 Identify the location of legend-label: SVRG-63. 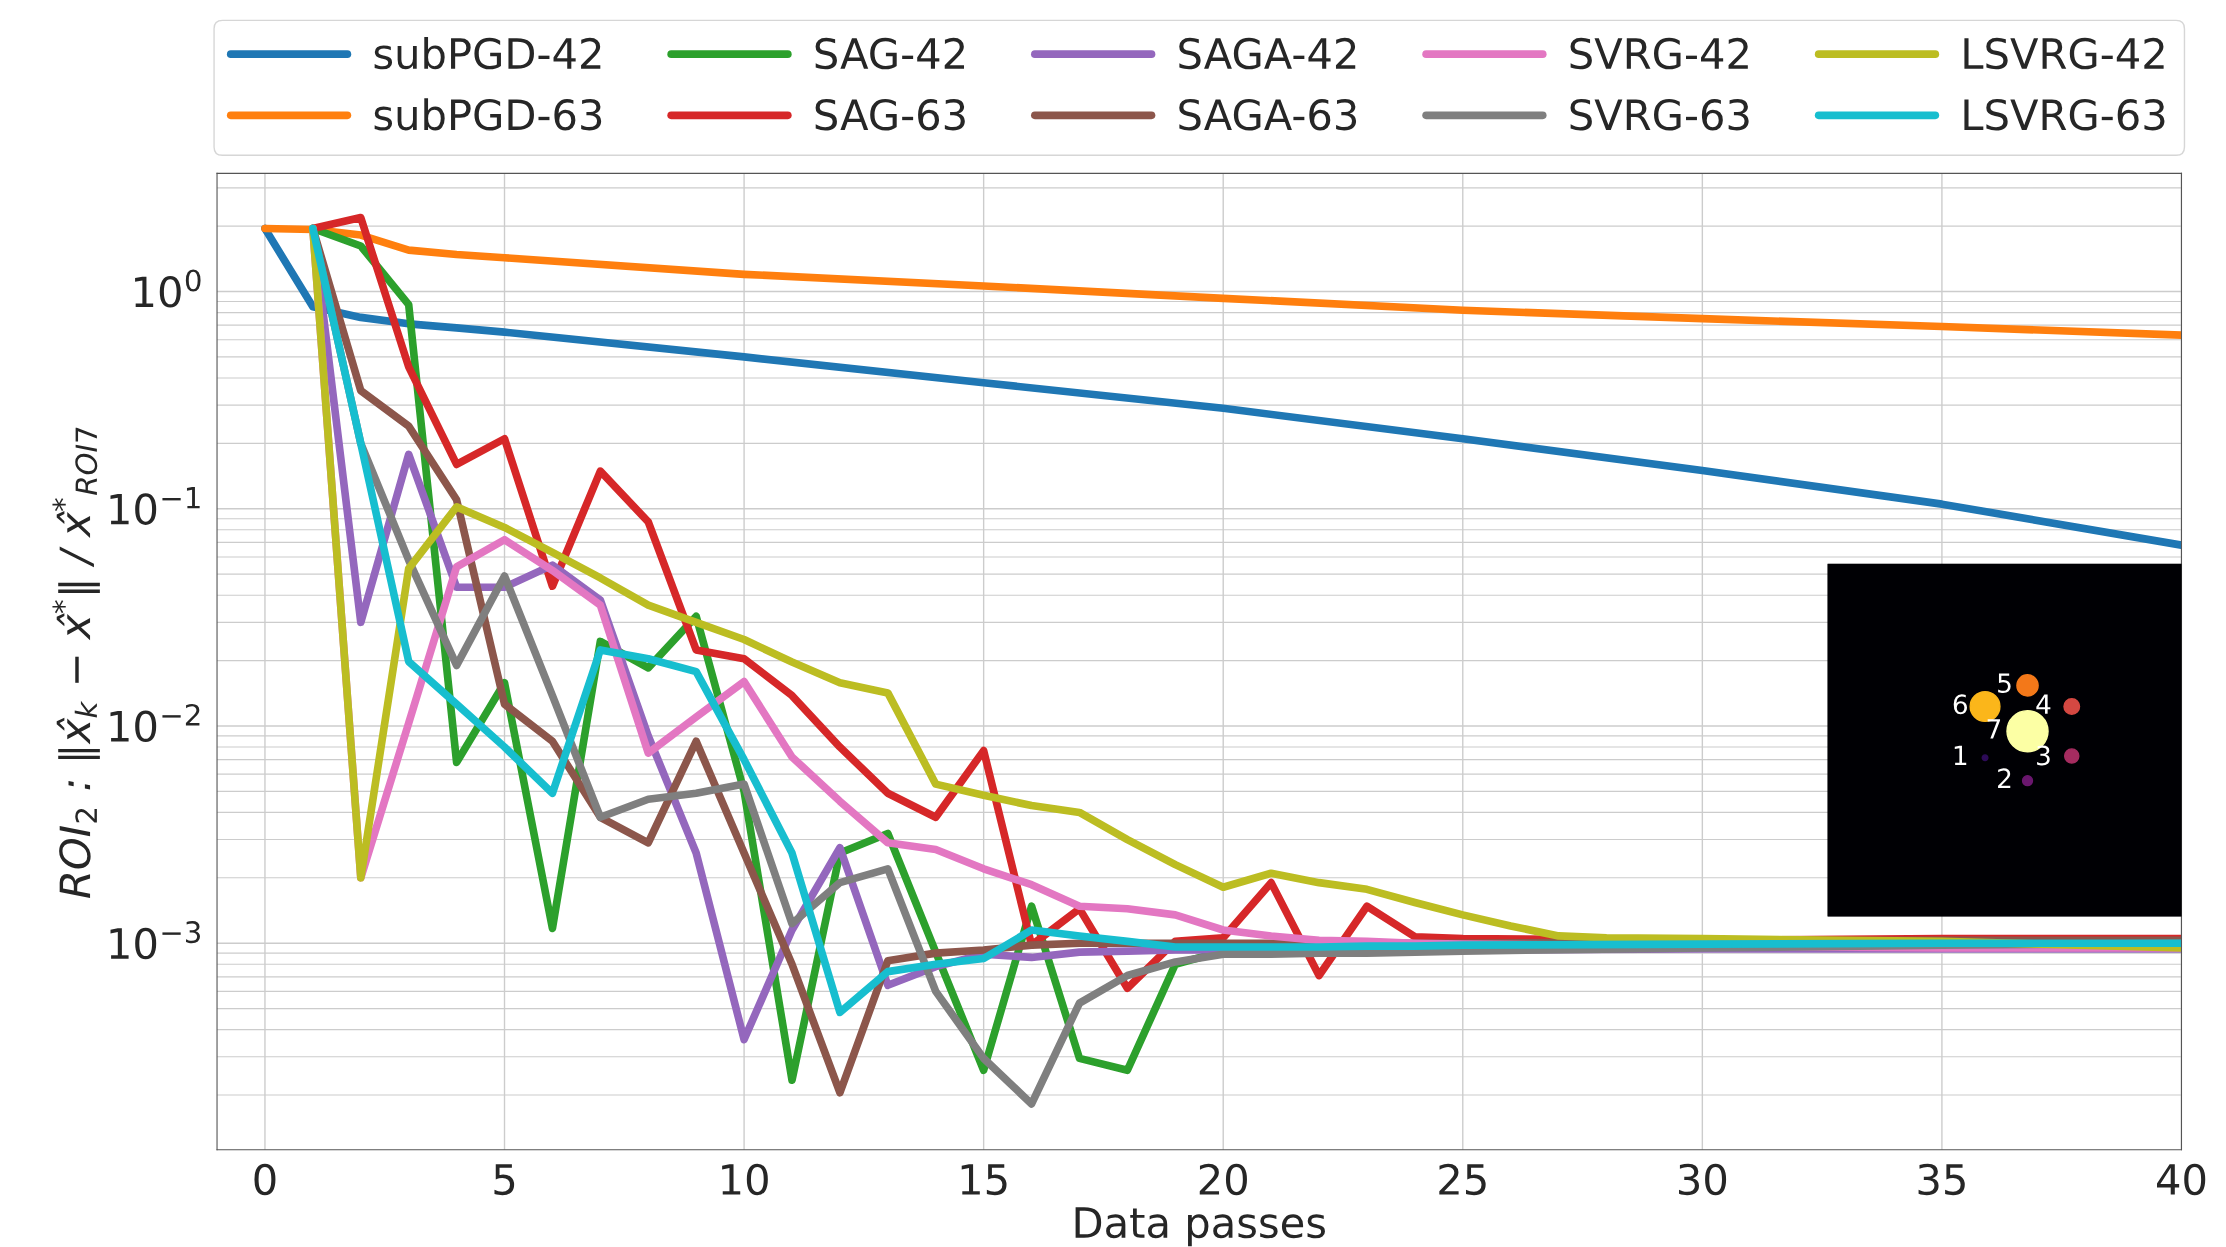
(1659, 114).